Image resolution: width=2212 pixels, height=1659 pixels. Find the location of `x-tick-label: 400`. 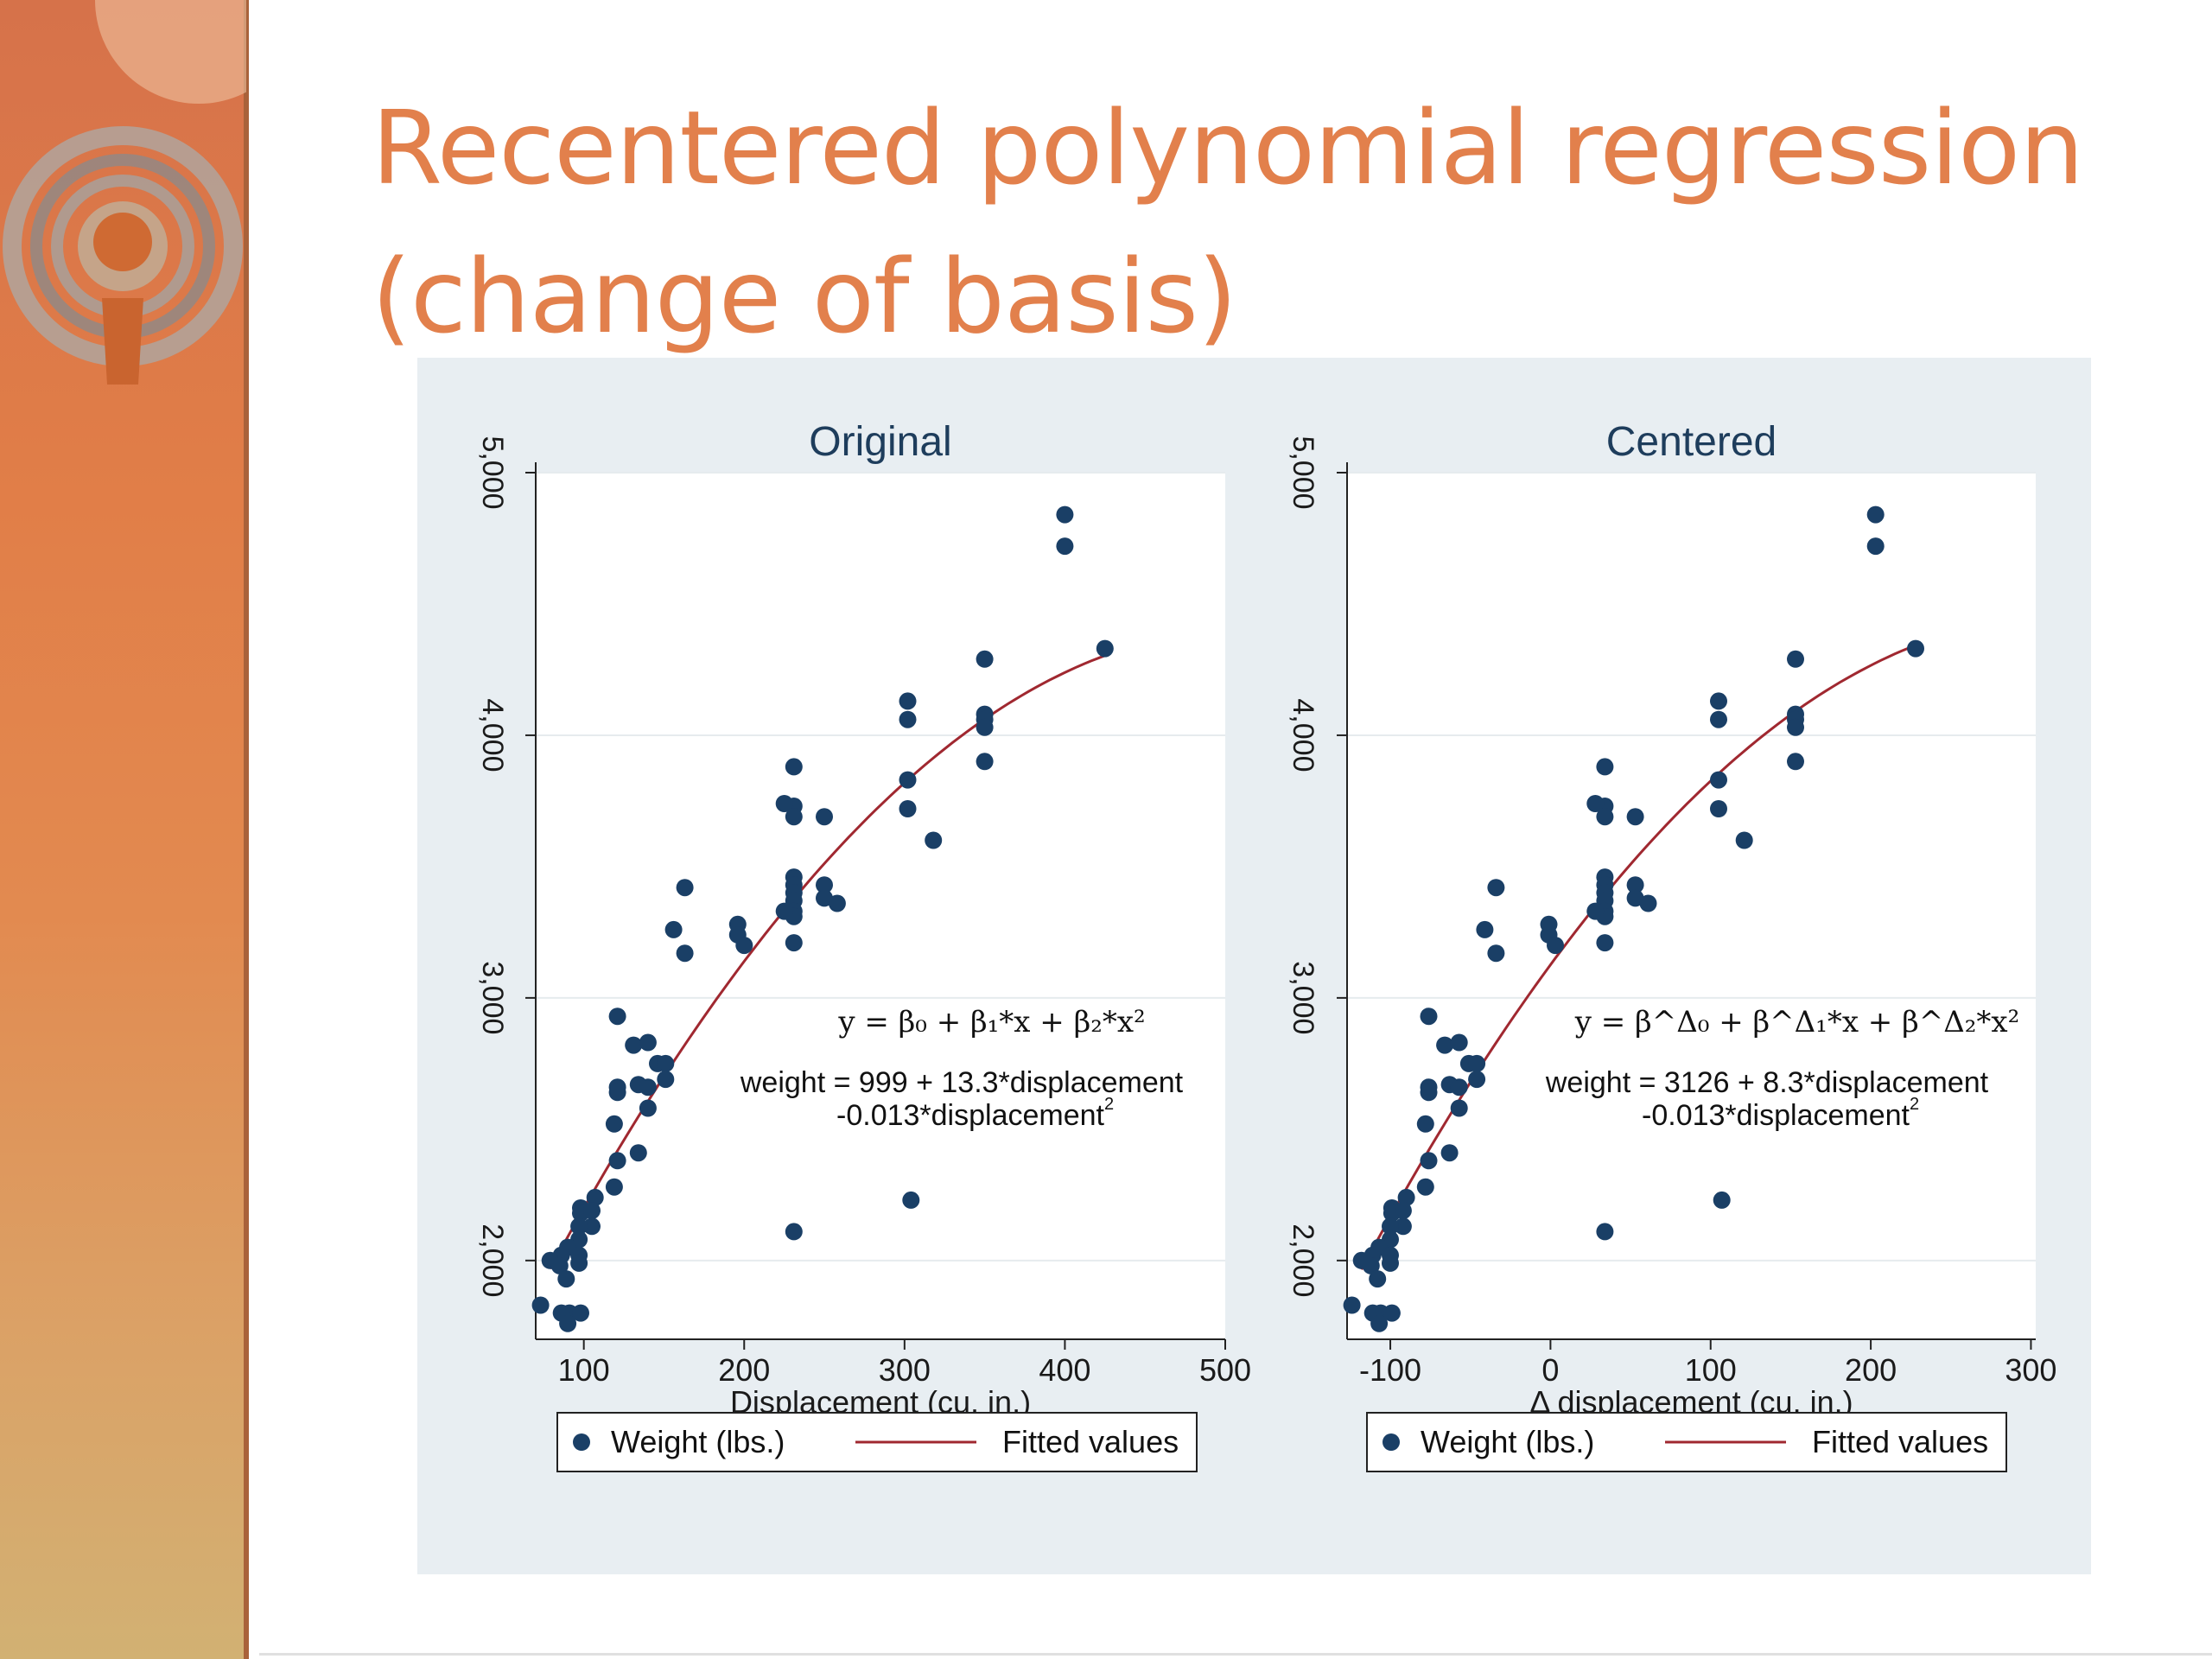

x-tick-label: 400 is located at coordinates (1064, 1370).